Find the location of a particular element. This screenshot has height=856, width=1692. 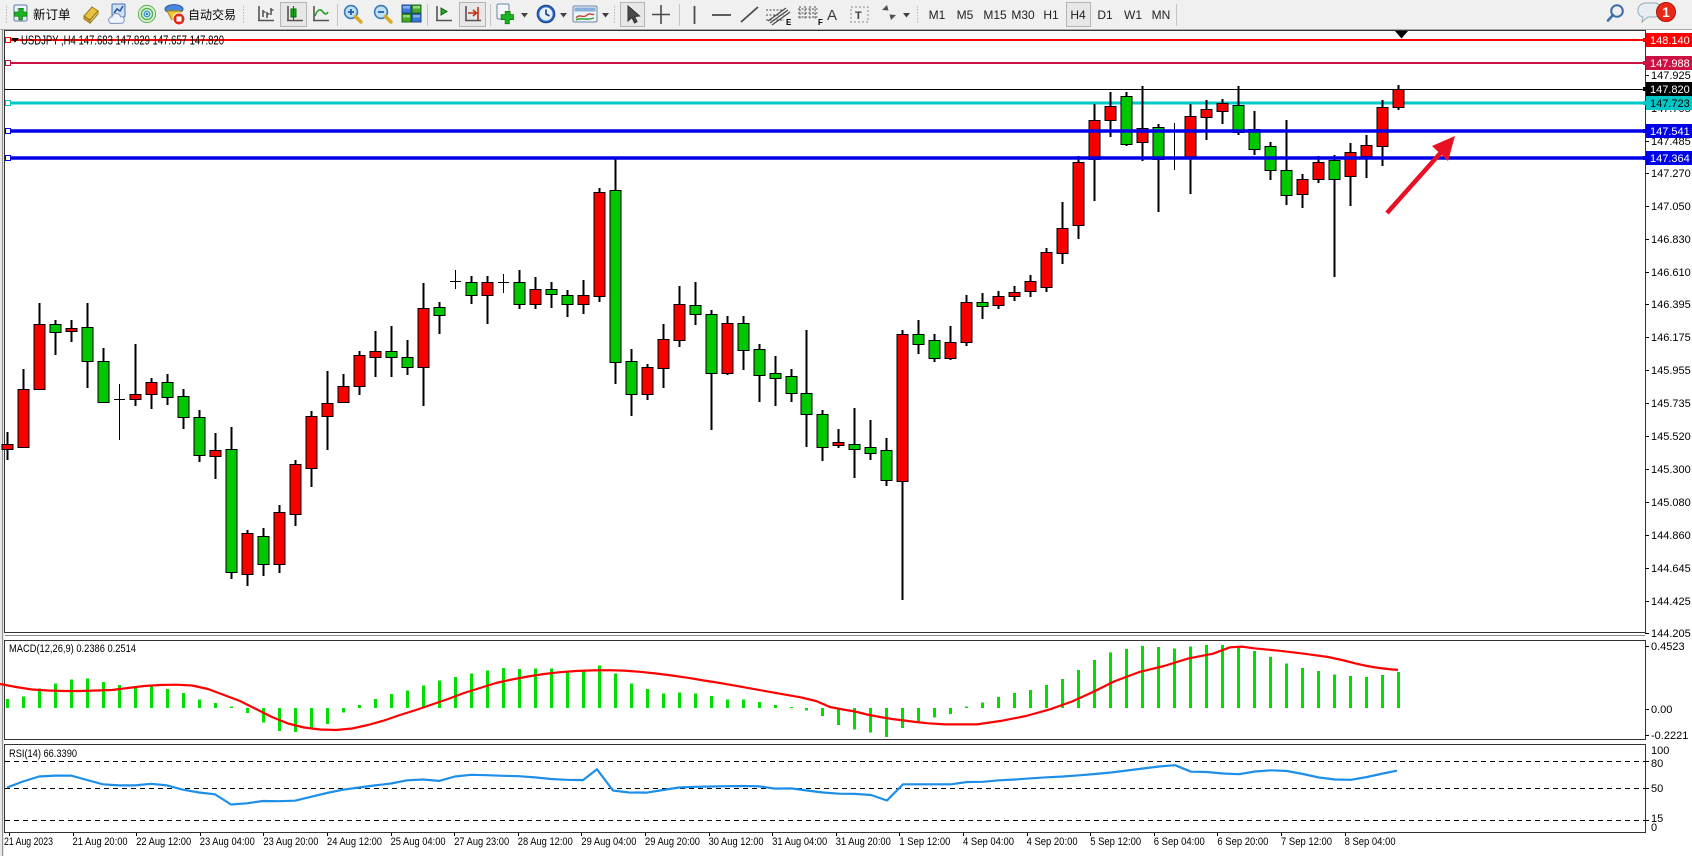

svg-text: 146.610 is located at coordinates (1671, 273).